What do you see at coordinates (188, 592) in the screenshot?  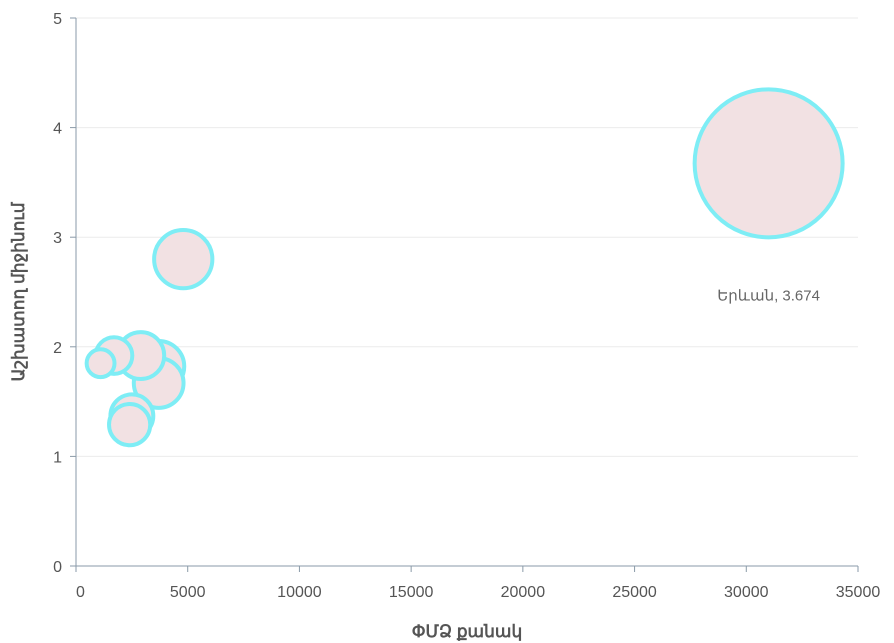 I see `x-tick-label-1: 5000` at bounding box center [188, 592].